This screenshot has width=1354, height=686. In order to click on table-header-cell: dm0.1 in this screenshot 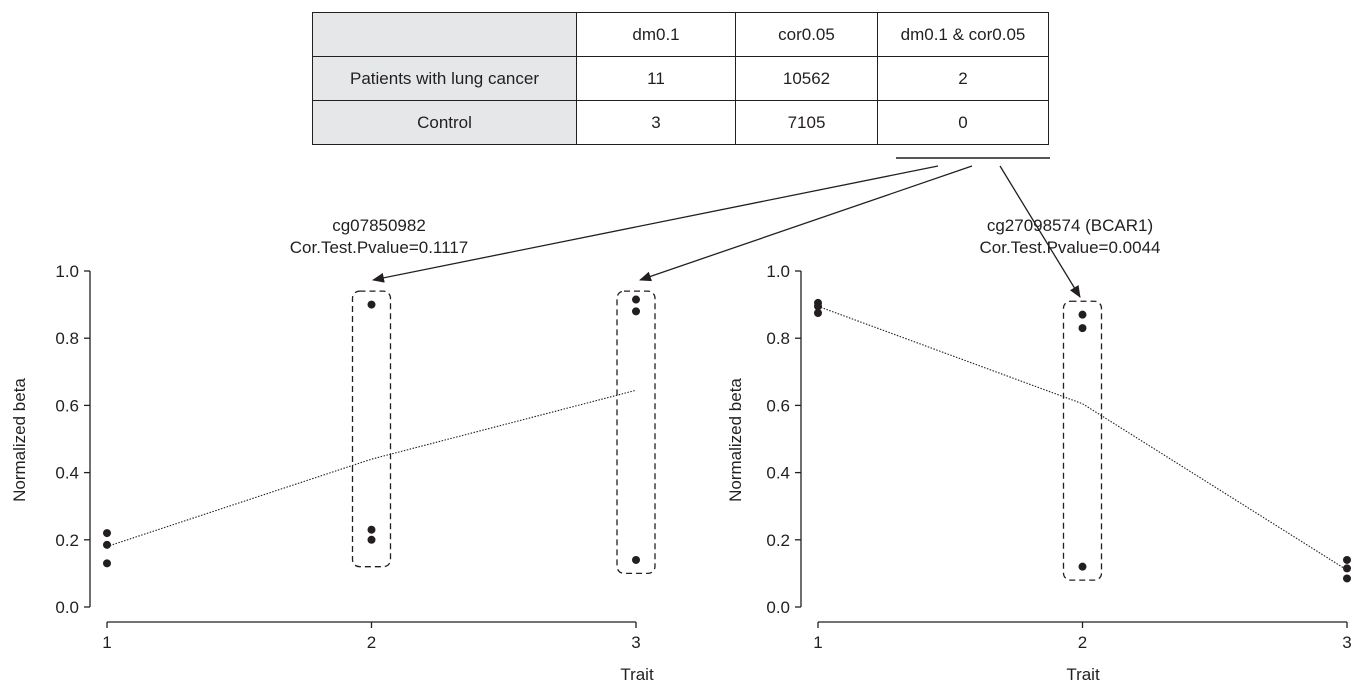, I will do `click(656, 34)`.